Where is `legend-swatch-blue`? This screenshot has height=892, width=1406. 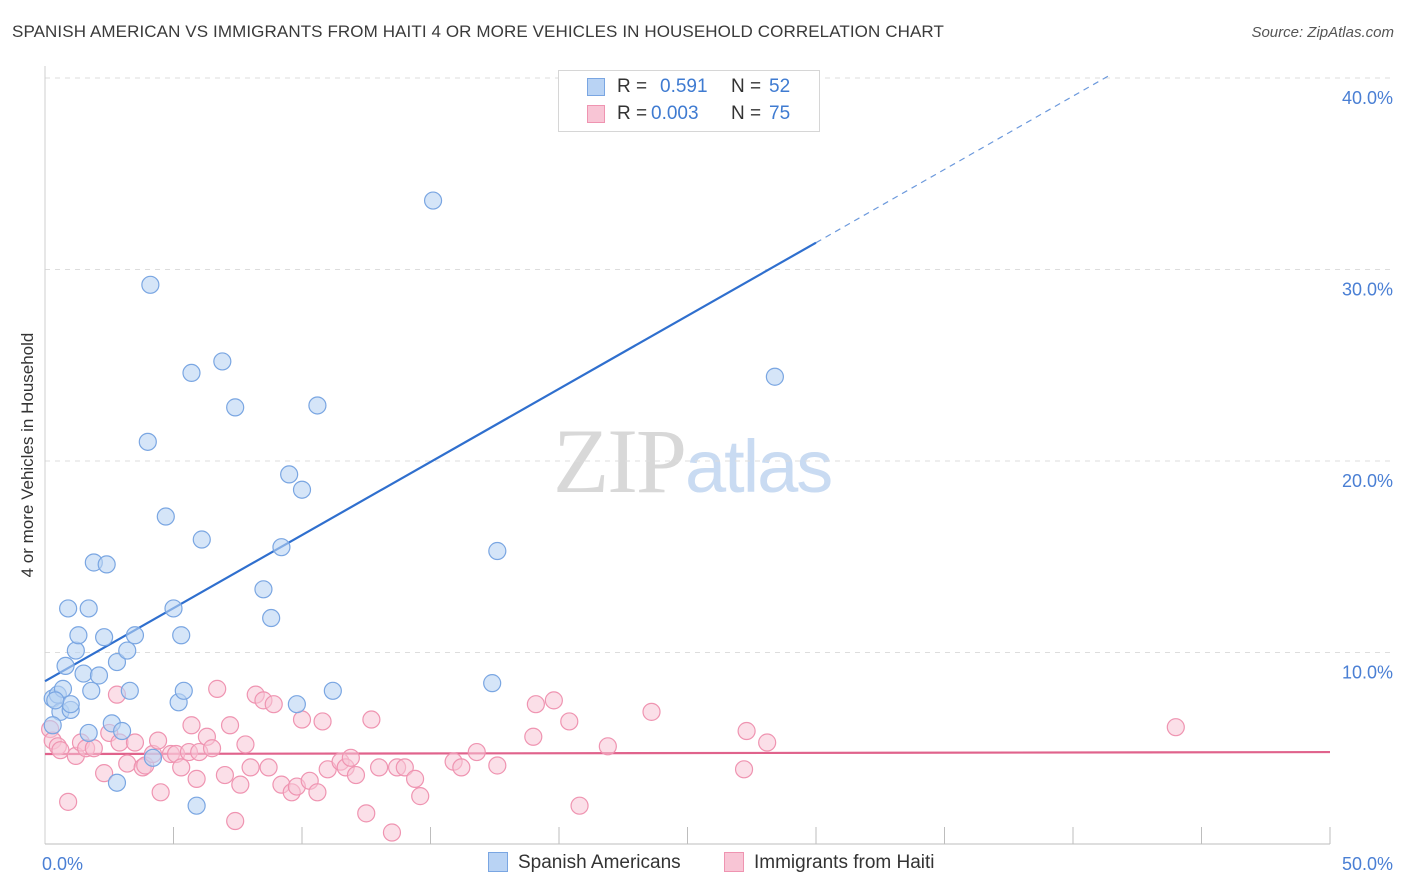 legend-swatch-blue is located at coordinates (596, 87).